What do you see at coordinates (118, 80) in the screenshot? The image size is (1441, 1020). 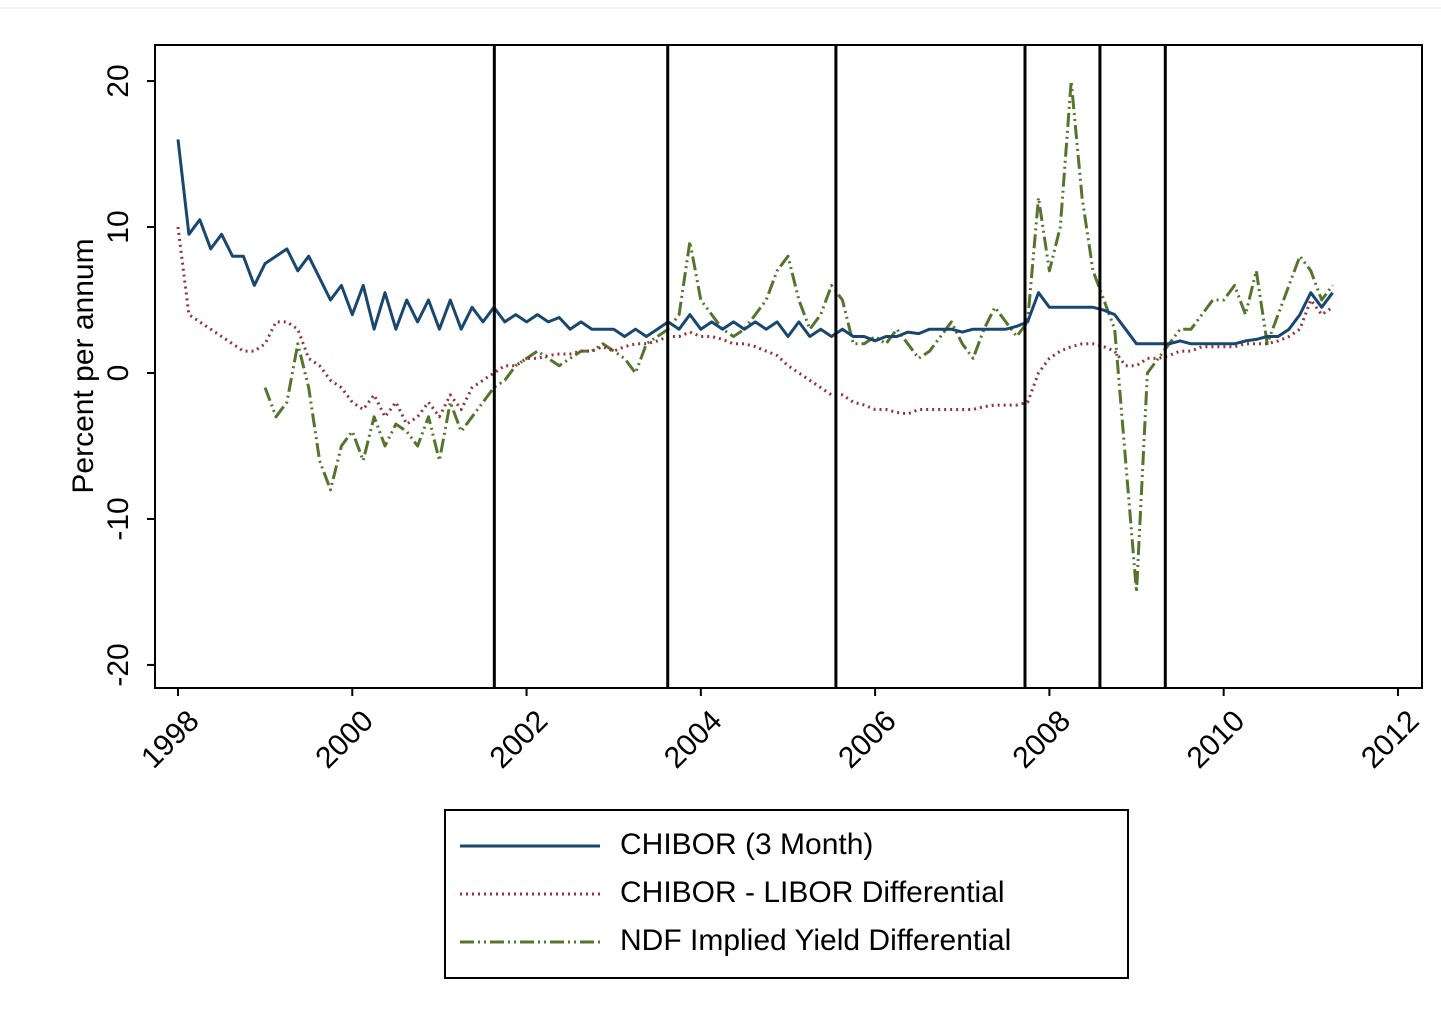 I see `y-tick-label: 20` at bounding box center [118, 80].